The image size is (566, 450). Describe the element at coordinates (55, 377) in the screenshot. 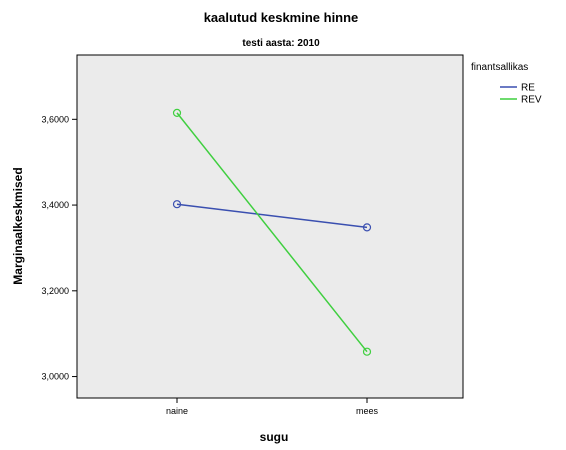

I see `y-tick-label: 3,0000` at that location.